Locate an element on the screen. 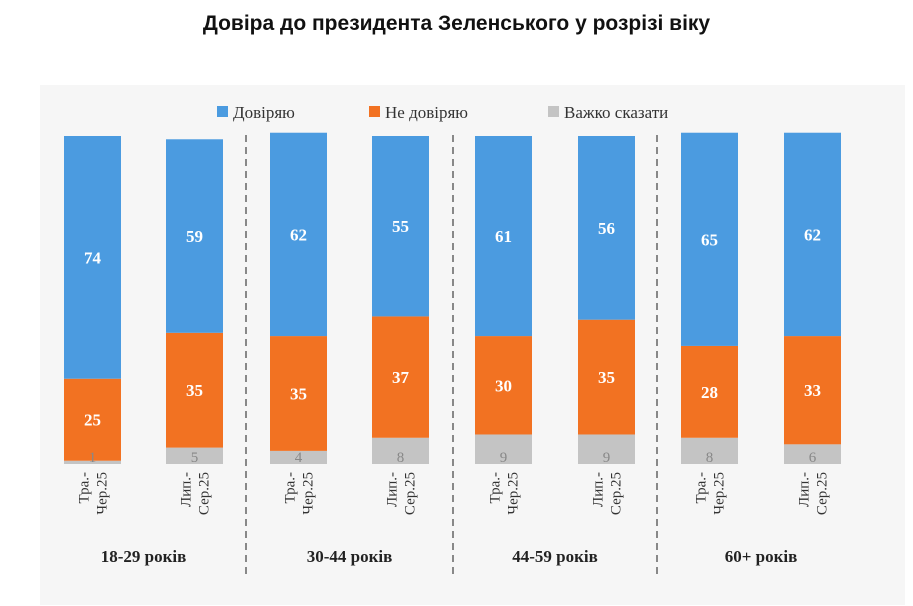 The image size is (913, 606). data-label-distrust: 25 is located at coordinates (92, 420).